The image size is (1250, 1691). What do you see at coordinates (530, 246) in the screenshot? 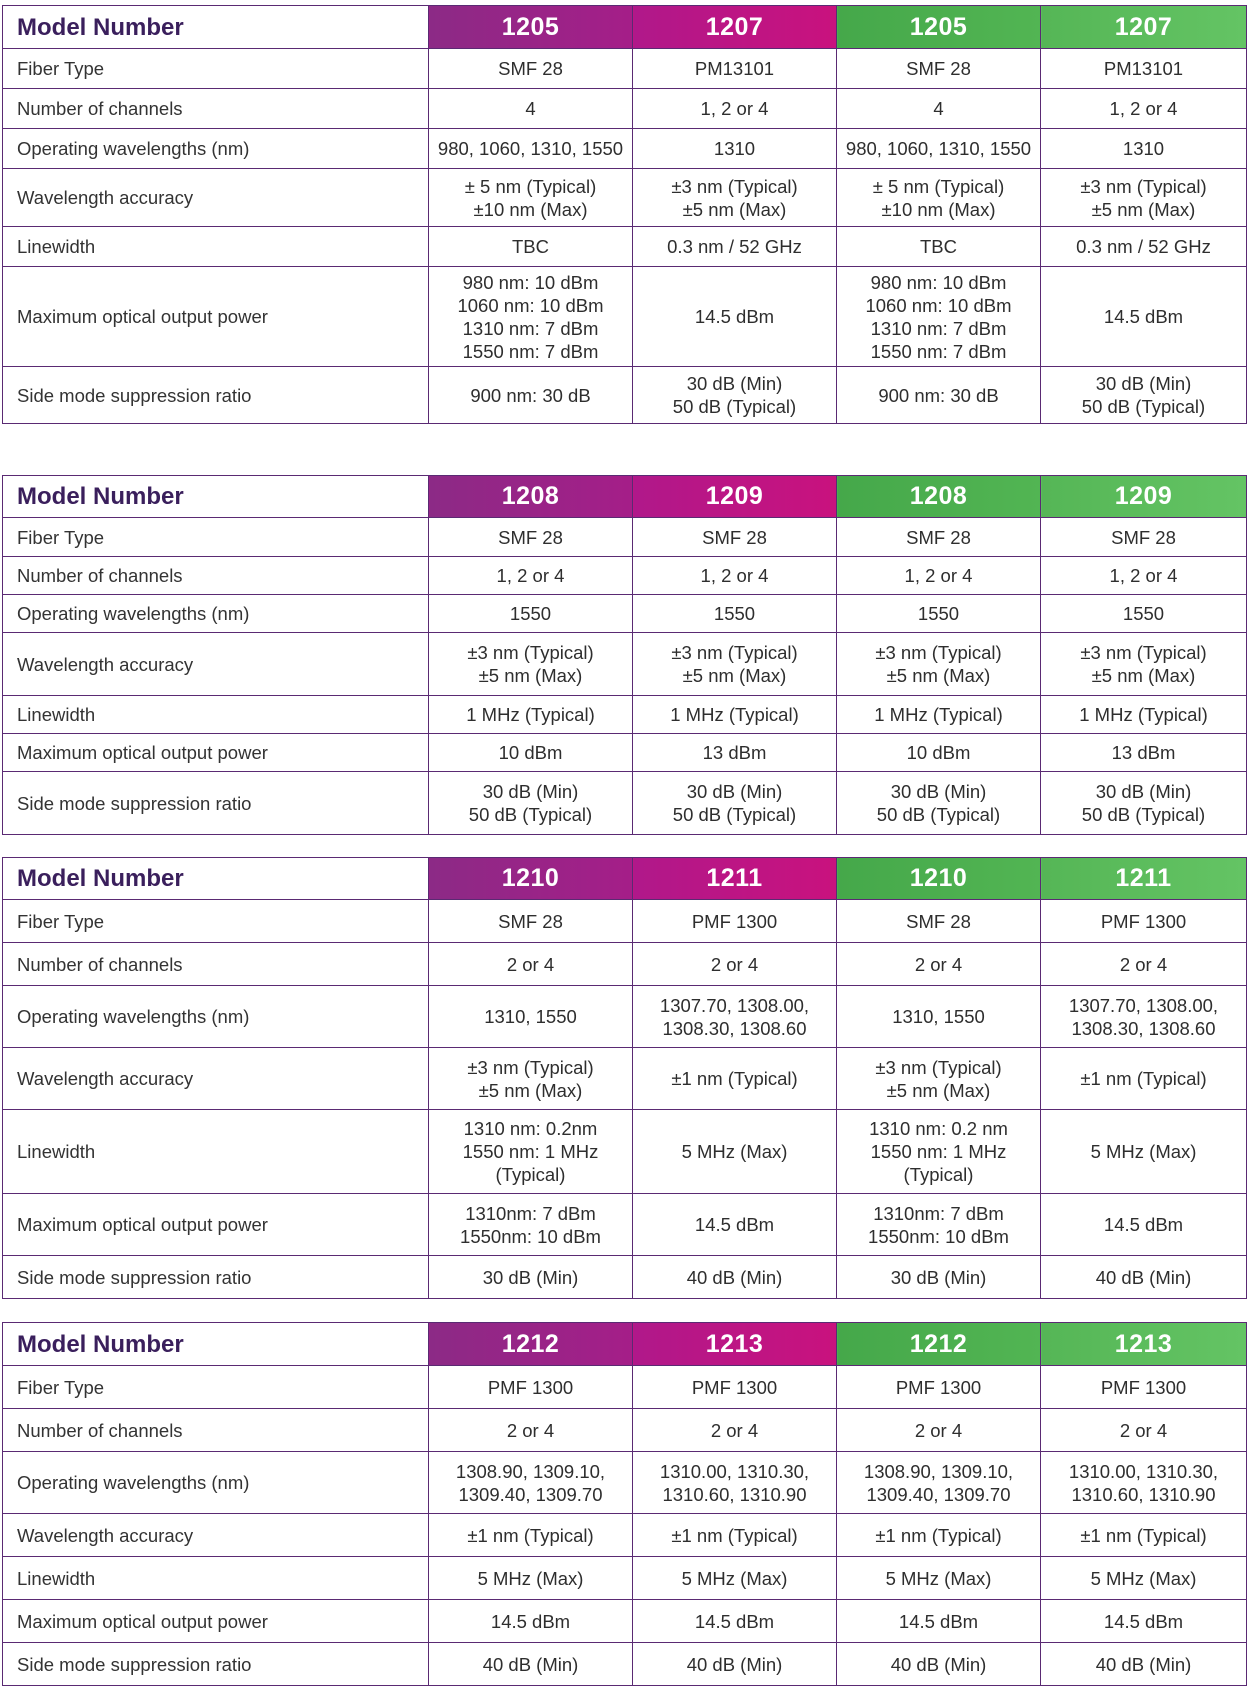
I see `table-cell: TBC` at bounding box center [530, 246].